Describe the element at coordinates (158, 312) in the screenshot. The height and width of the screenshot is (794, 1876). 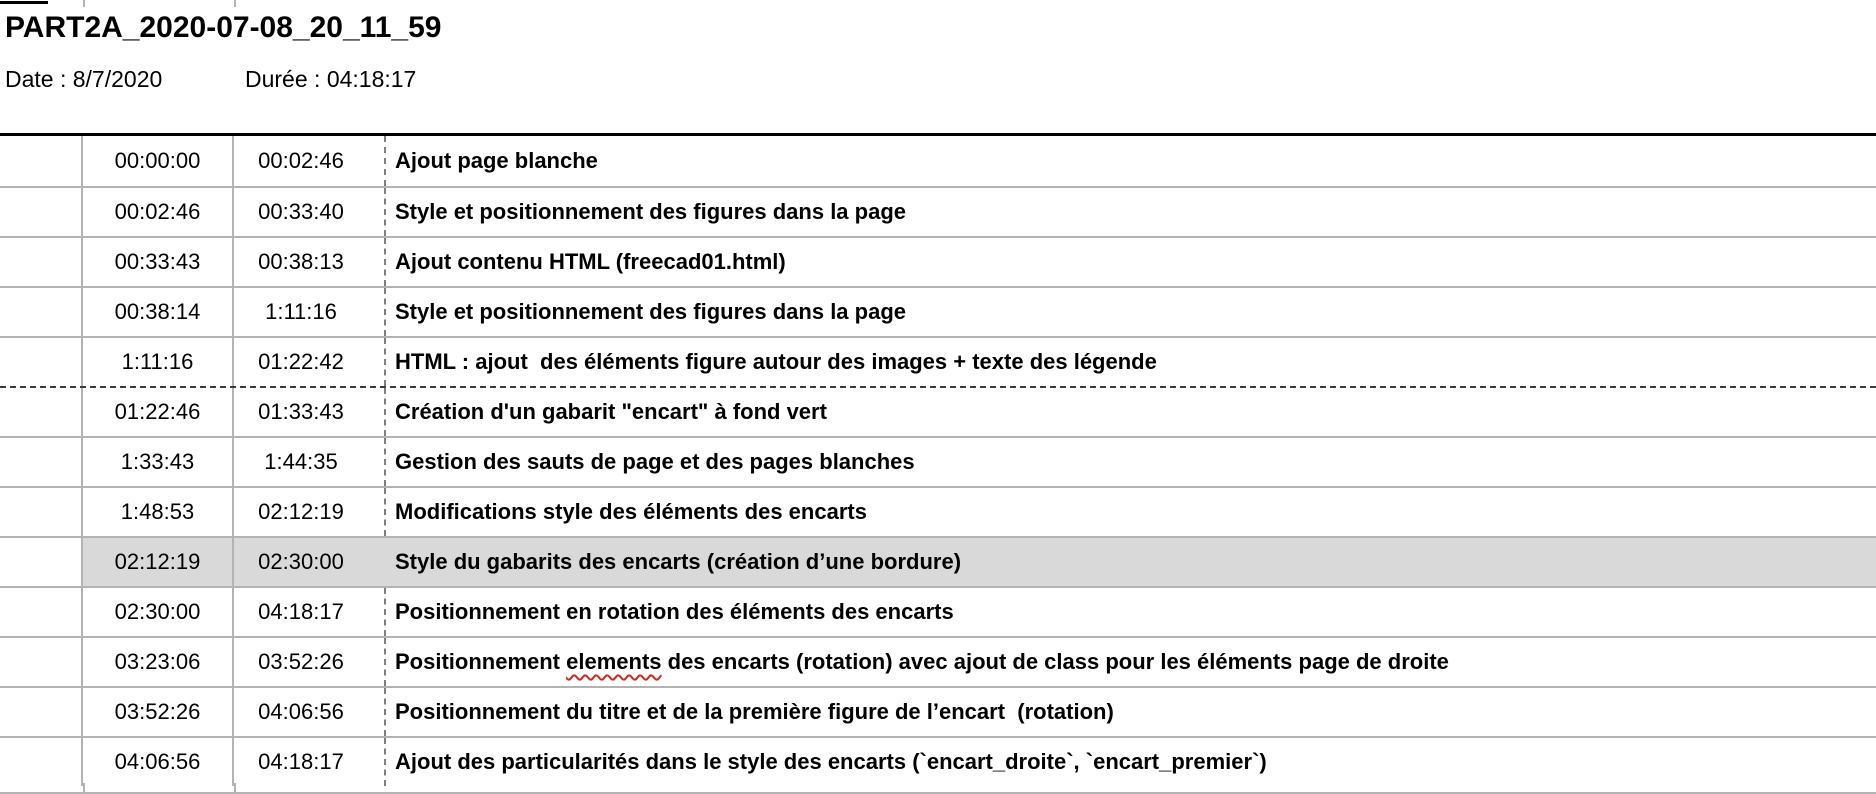
I see `start-time-cell: 00:38:14` at that location.